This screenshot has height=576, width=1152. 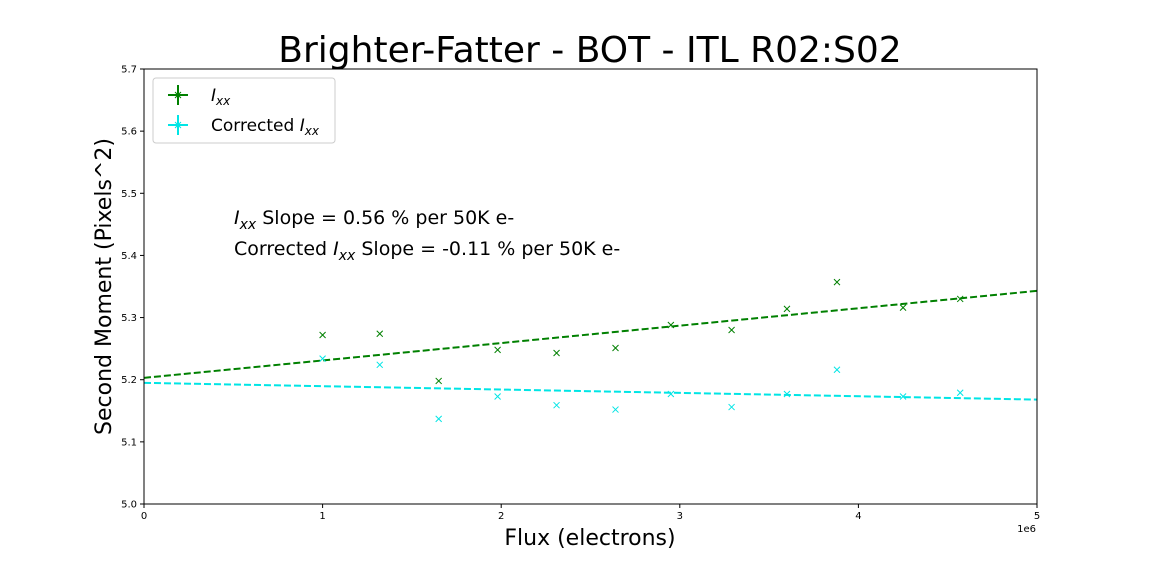 What do you see at coordinates (129, 442) in the screenshot?
I see `y-tick-label: 5.1` at bounding box center [129, 442].